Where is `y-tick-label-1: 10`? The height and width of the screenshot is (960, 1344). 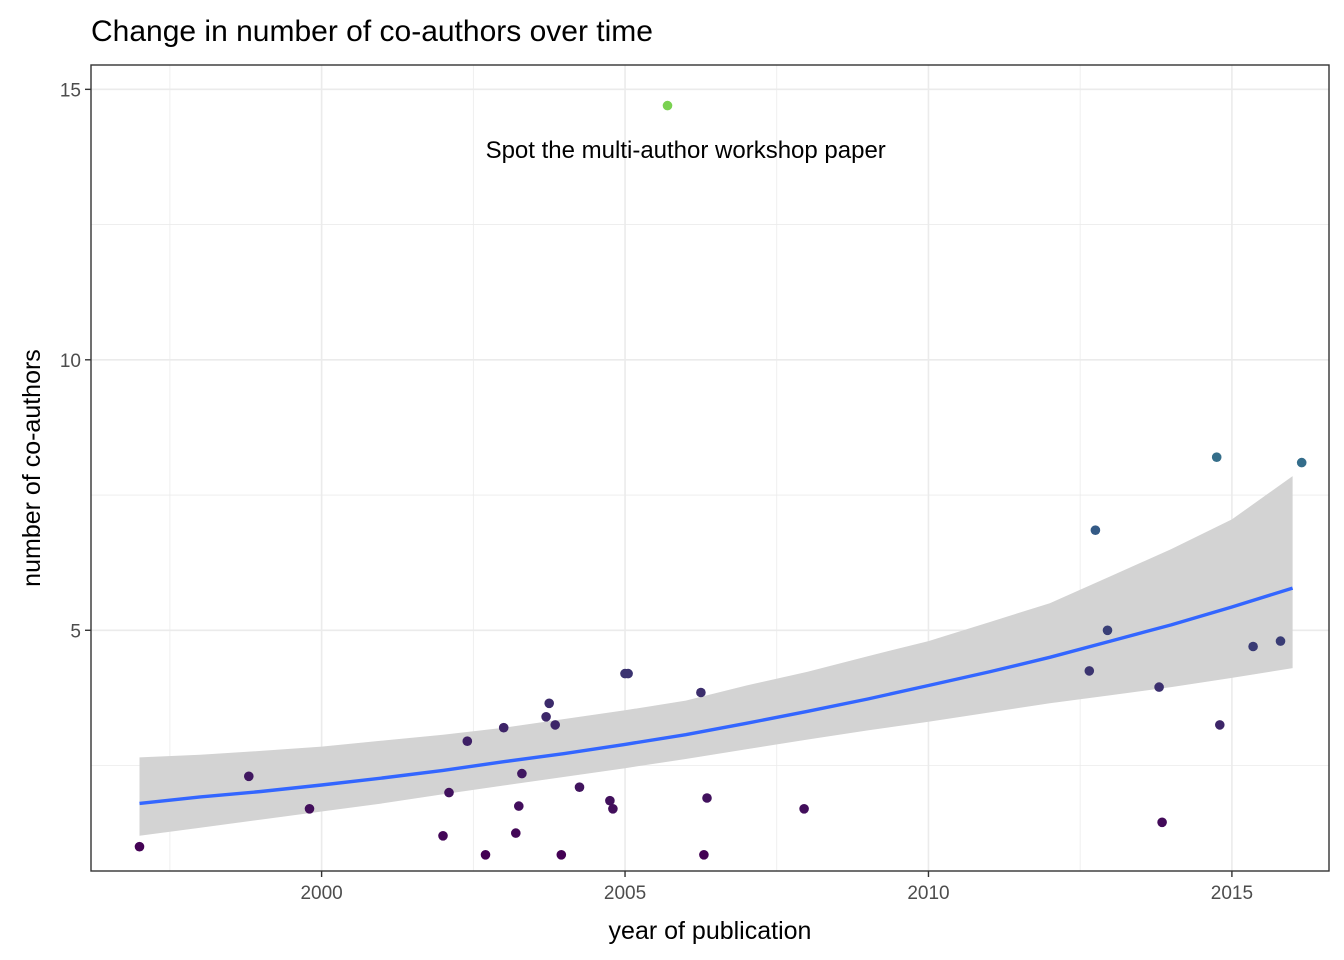 y-tick-label-1: 10 is located at coordinates (70, 361).